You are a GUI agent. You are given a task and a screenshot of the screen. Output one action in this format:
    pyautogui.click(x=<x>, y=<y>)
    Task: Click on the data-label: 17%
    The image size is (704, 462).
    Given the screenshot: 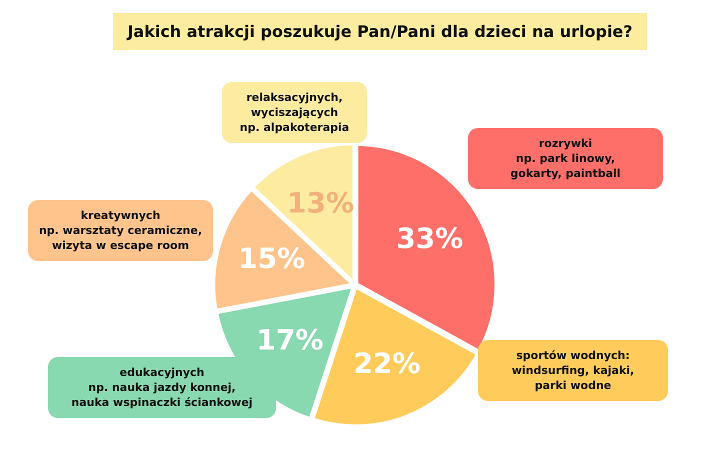 What is the action you would take?
    pyautogui.click(x=290, y=340)
    